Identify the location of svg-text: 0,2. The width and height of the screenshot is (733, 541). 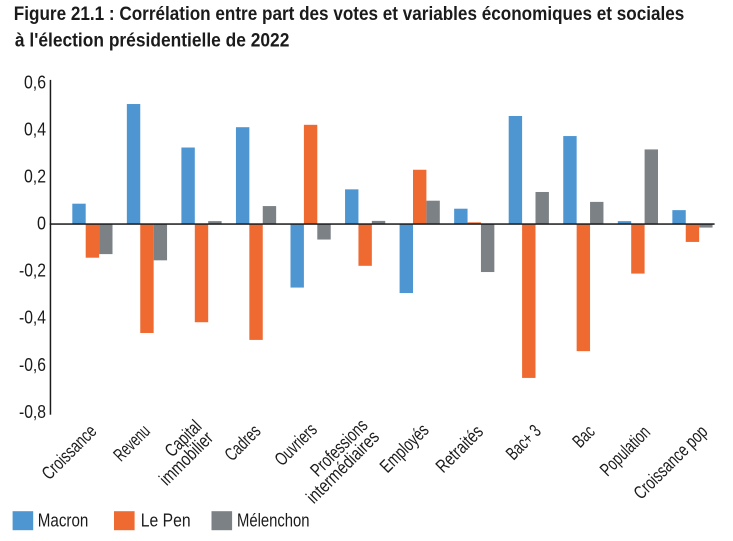
(35, 177).